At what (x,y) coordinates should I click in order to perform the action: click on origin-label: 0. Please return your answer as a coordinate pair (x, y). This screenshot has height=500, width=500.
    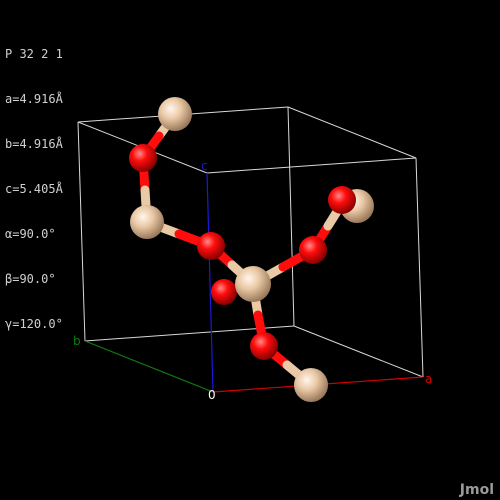
    Looking at the image, I should click on (212, 395).